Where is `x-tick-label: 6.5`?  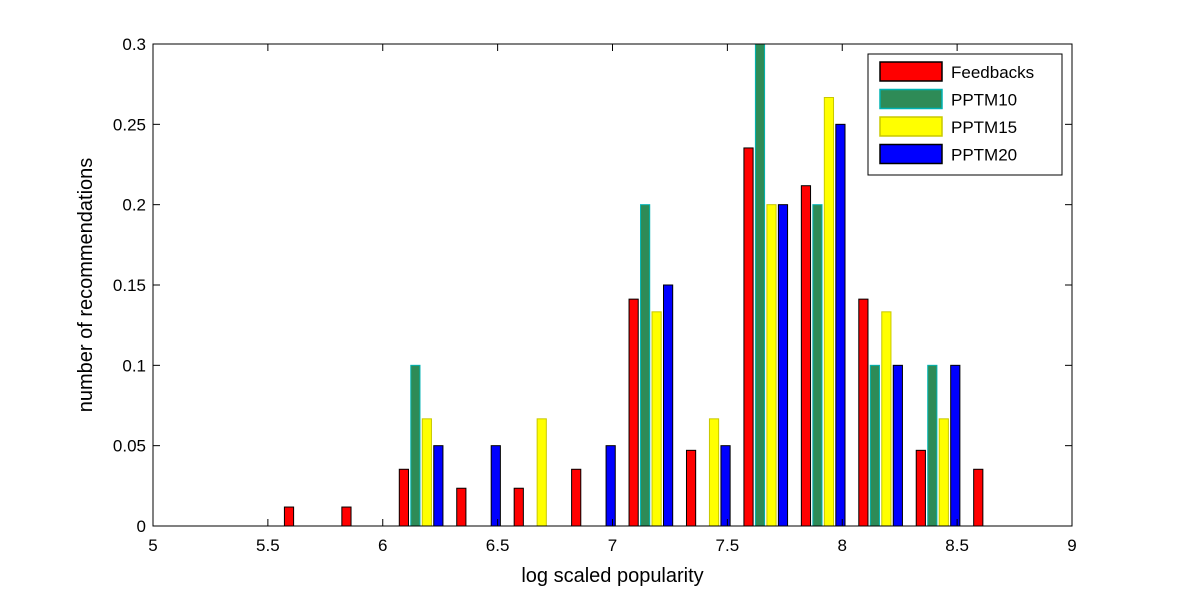 x-tick-label: 6.5 is located at coordinates (498, 545).